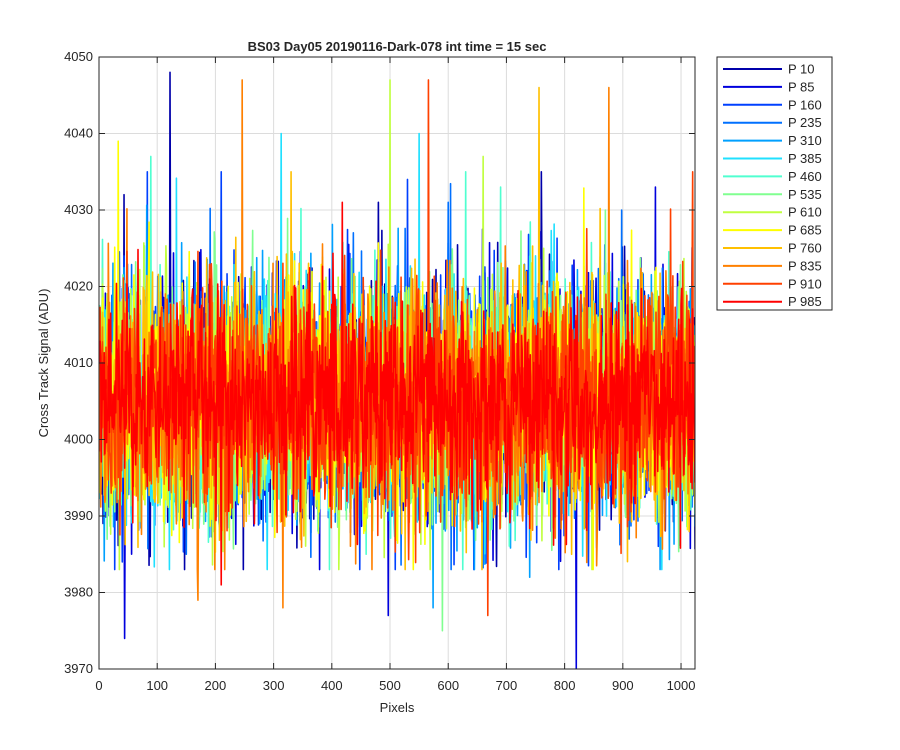 The width and height of the screenshot is (900, 750). What do you see at coordinates (805, 248) in the screenshot?
I see `legend-entry: P 760` at bounding box center [805, 248].